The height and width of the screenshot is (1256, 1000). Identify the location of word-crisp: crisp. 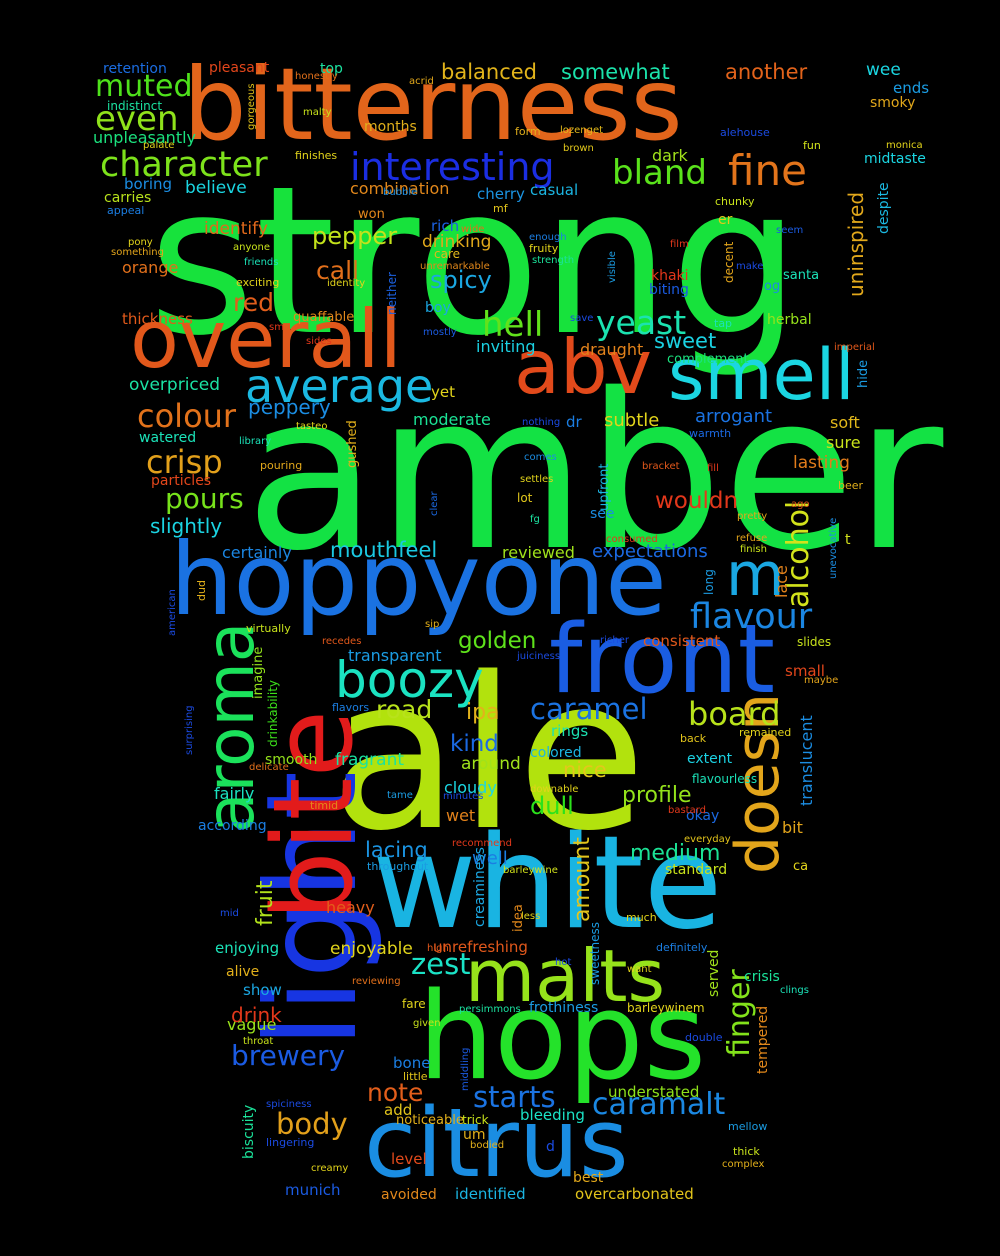
(184, 462).